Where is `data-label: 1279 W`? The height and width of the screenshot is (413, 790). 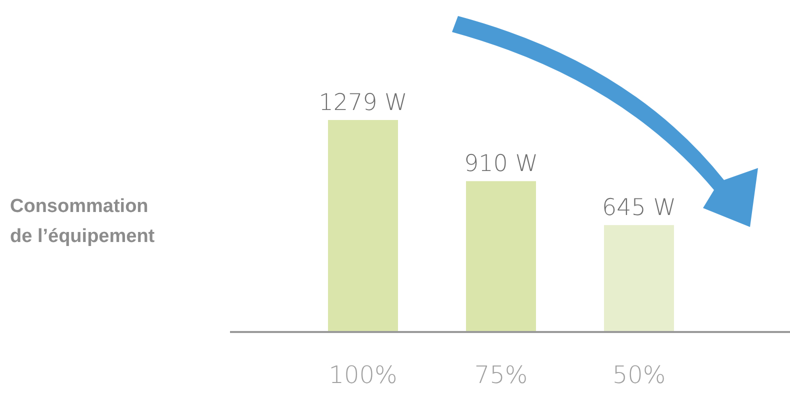
data-label: 1279 W is located at coordinates (363, 103).